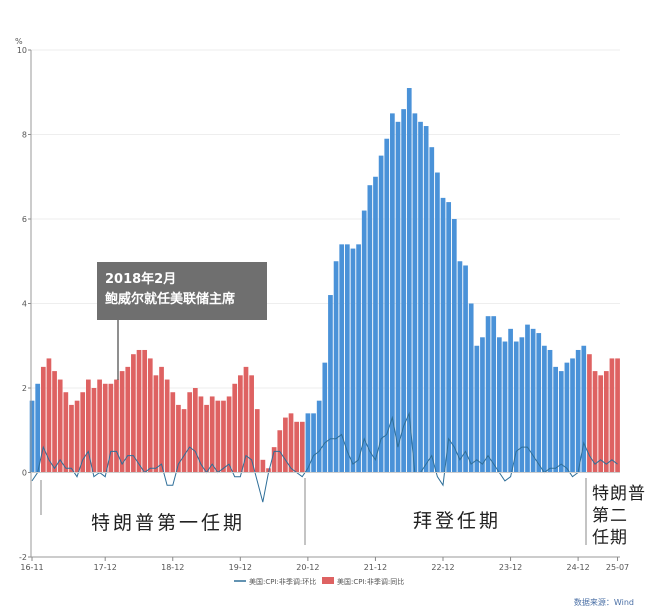 The image size is (650, 614). Describe the element at coordinates (282, 581) in the screenshot. I see `legend-mom: 美国:CPI:非季调:环比` at that location.